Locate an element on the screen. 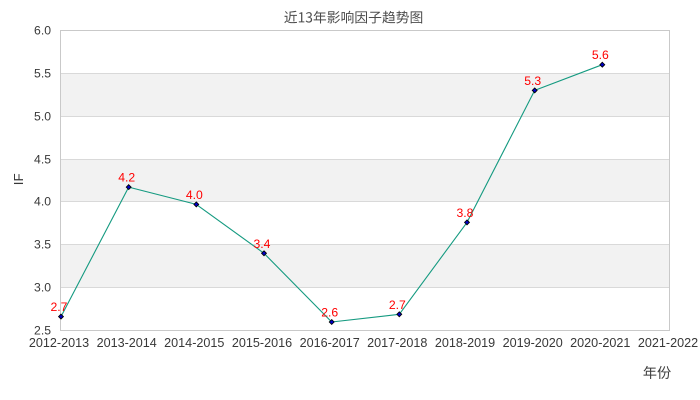  svg-text: 2019-2020 is located at coordinates (533, 343).